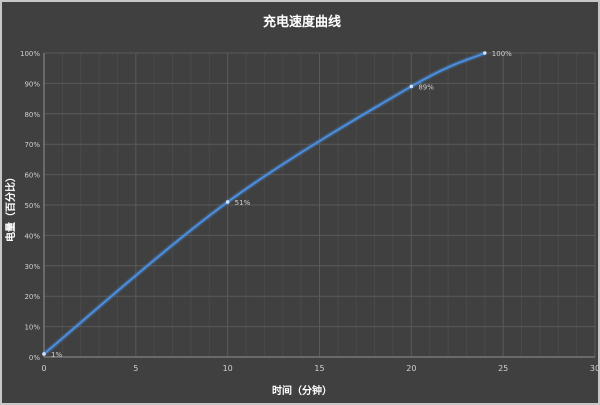 The height and width of the screenshot is (405, 600). What do you see at coordinates (32, 267) in the screenshot?
I see `y-tick-label: 30%` at bounding box center [32, 267].